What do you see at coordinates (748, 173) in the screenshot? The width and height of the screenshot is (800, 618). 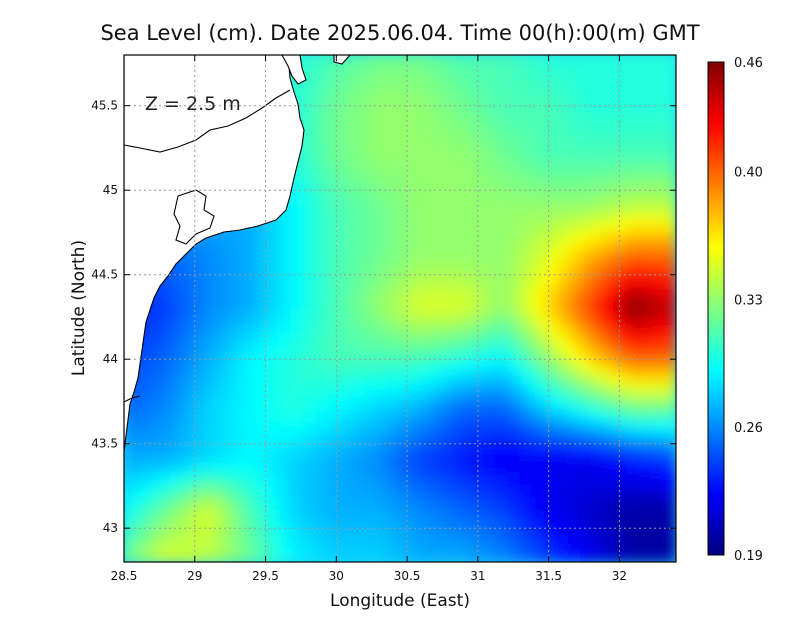 I see `colorbar-tick-label: 0.40` at bounding box center [748, 173].